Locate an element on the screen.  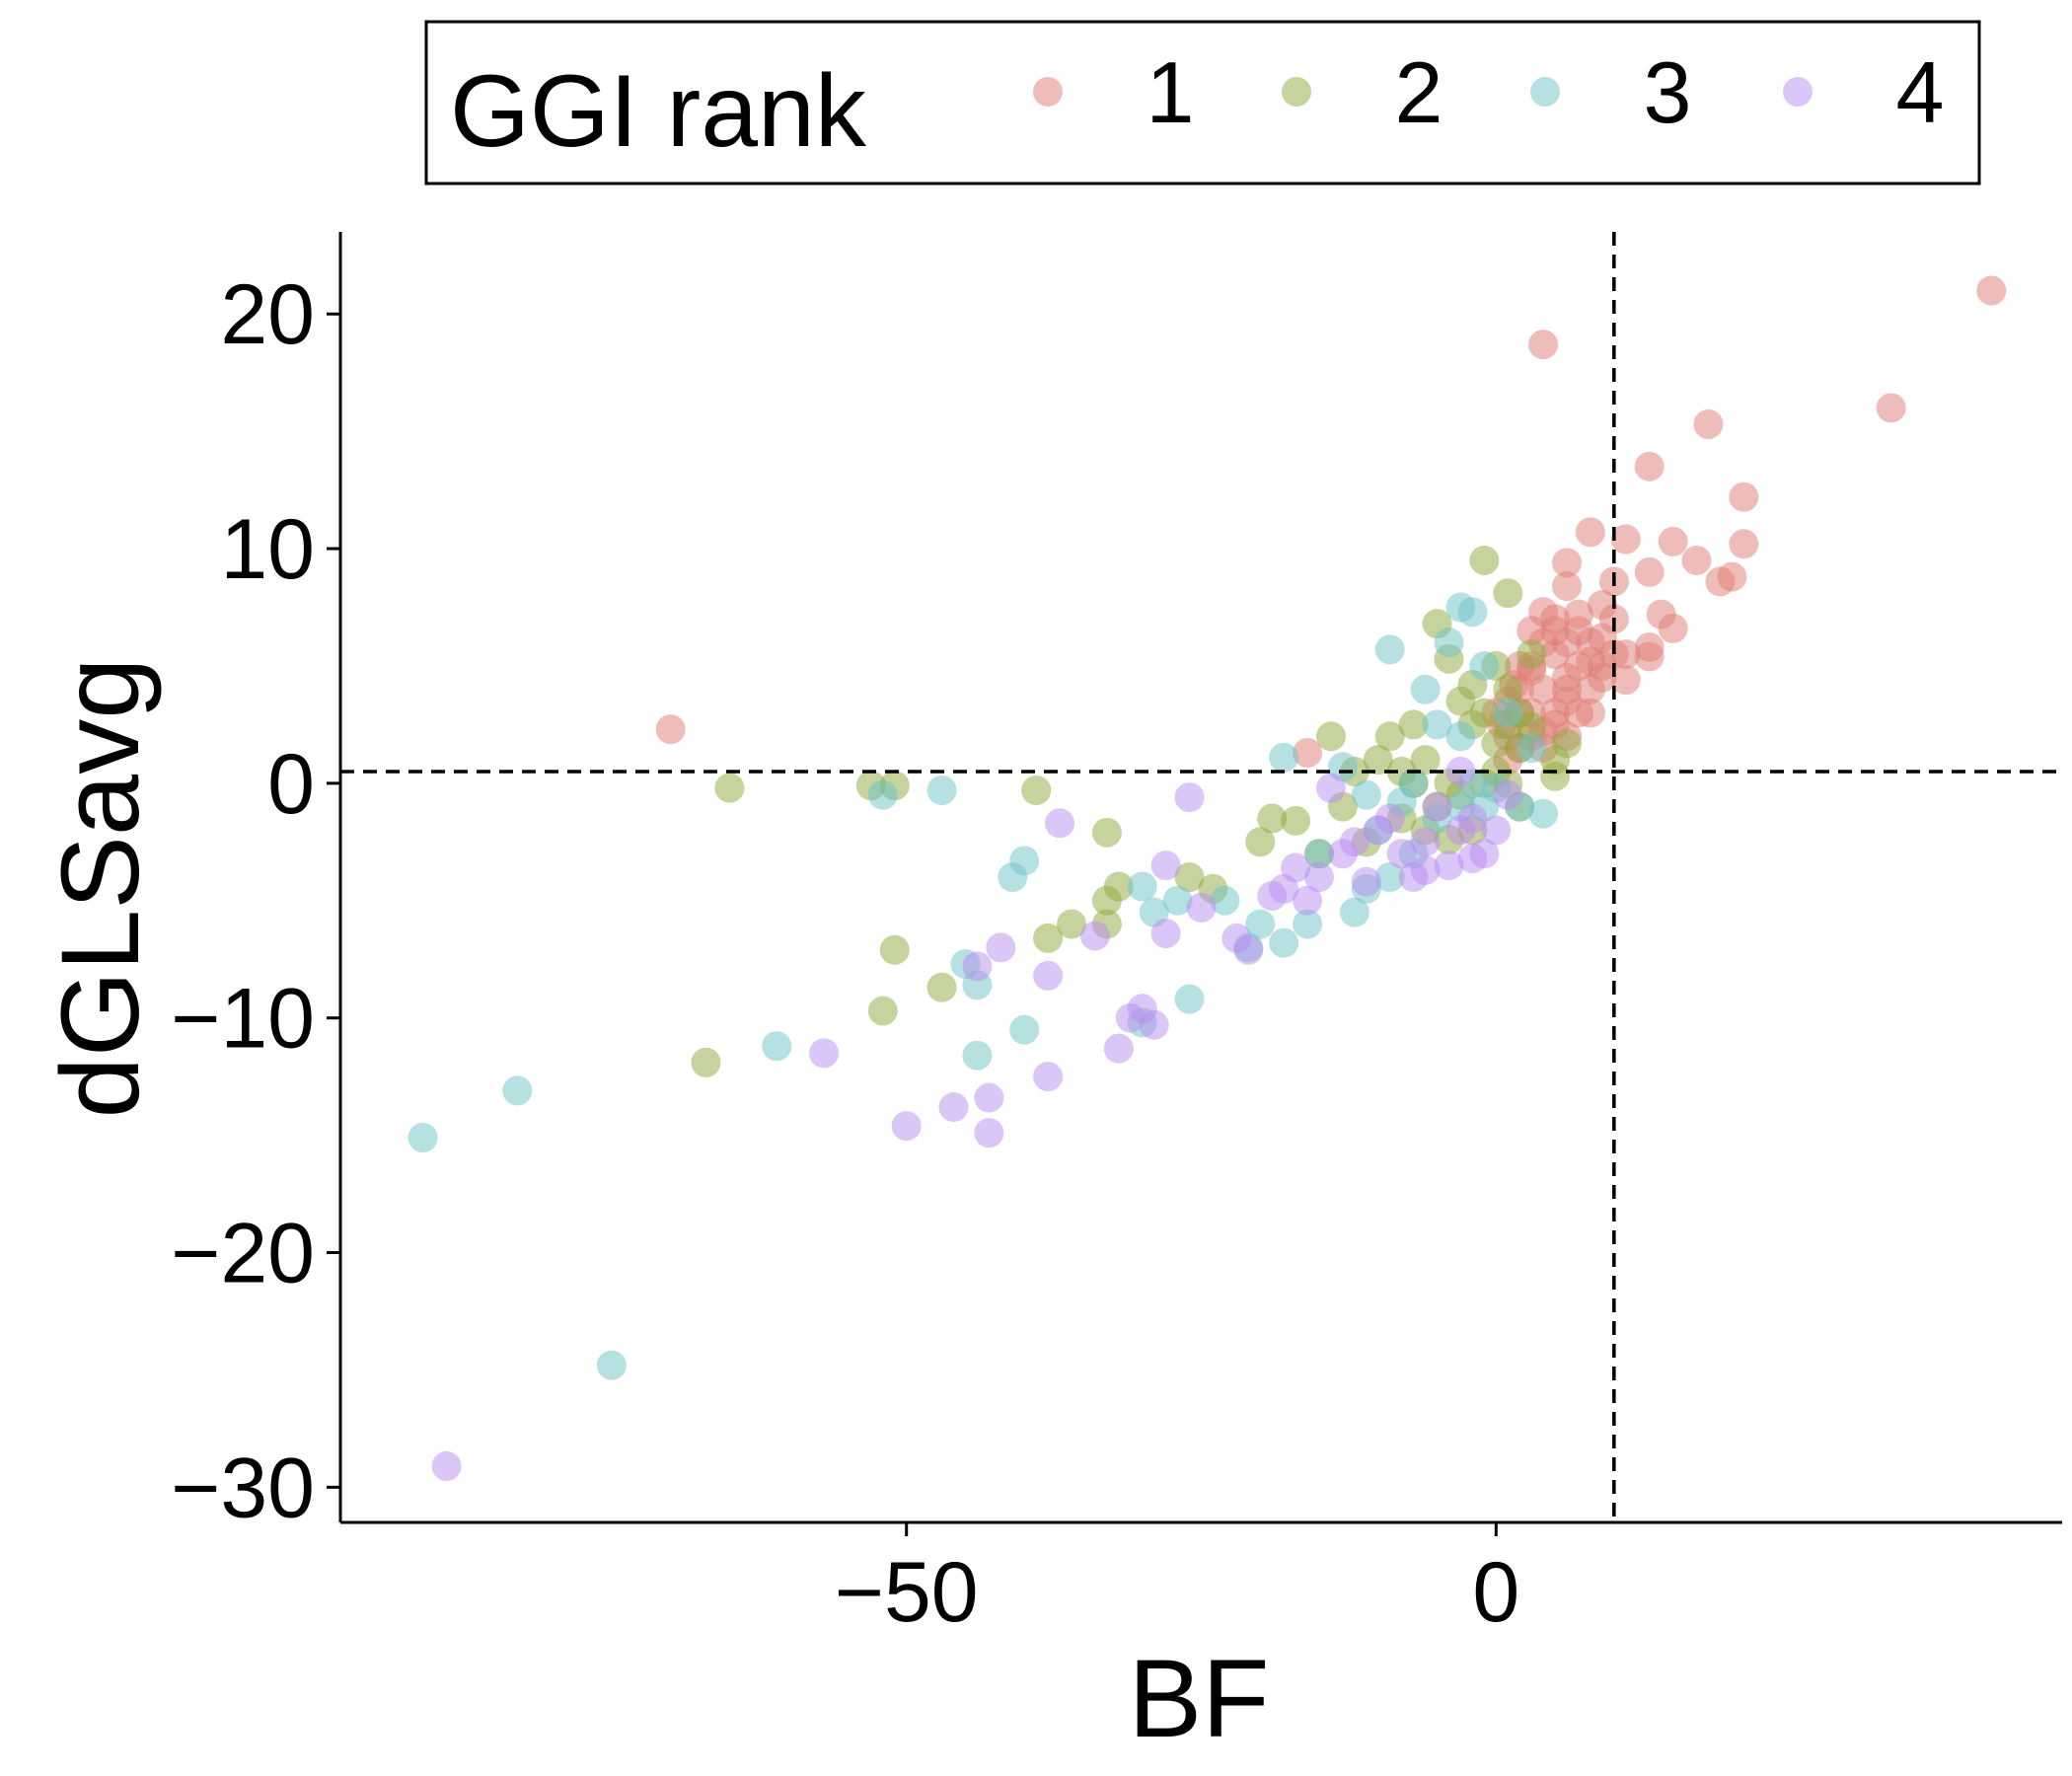
y-tick-label: 20 is located at coordinates (268, 314).